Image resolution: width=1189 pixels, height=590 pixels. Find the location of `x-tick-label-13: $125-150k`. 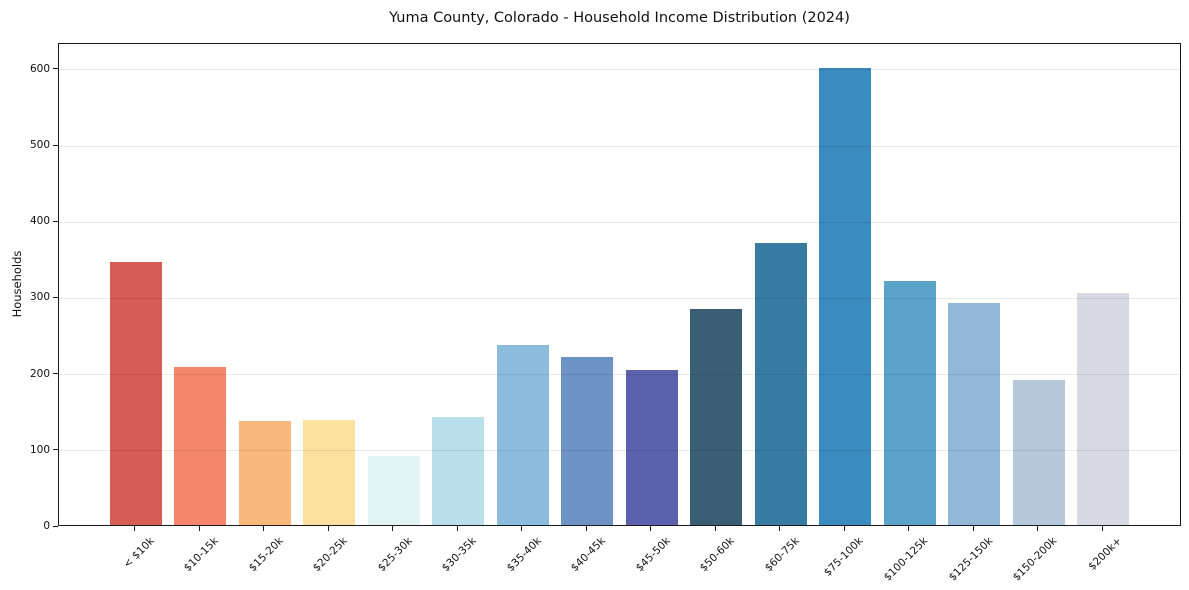

x-tick-label-13: $125-150k is located at coordinates (970, 559).